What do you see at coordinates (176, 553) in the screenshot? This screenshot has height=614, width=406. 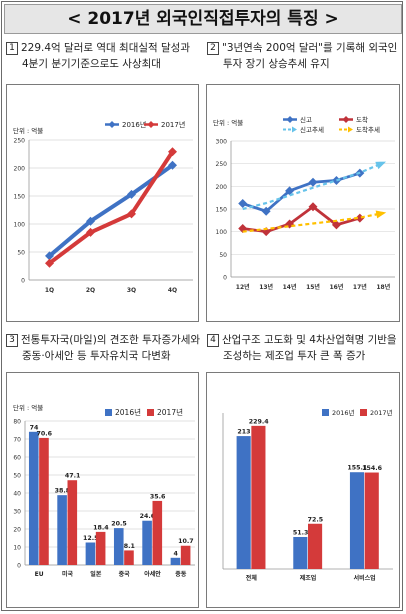 I see `data-label: 4` at bounding box center [176, 553].